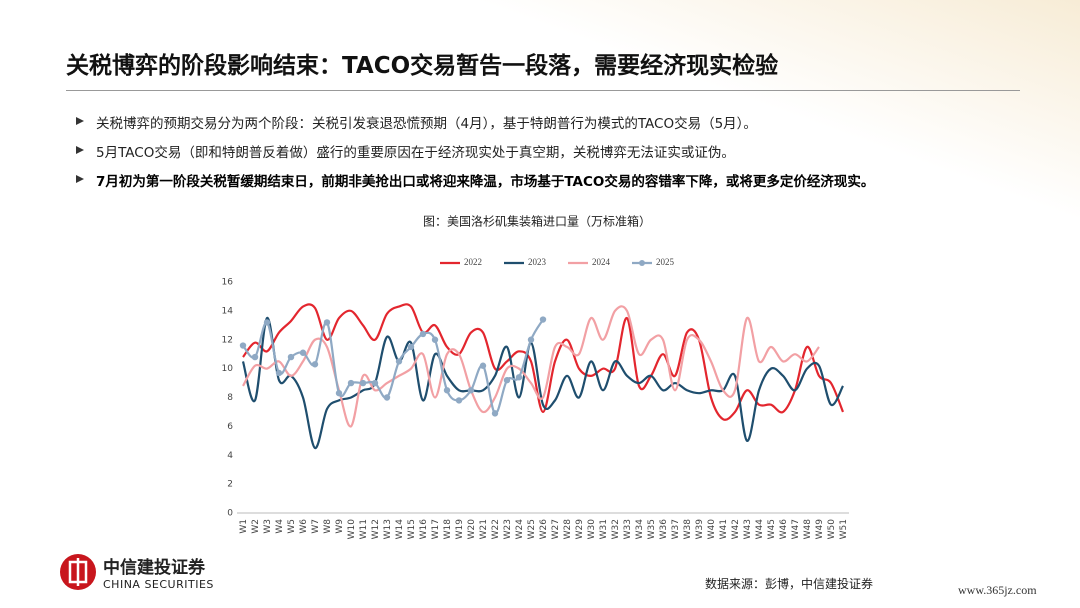  What do you see at coordinates (460, 529) in the screenshot?
I see `x-tick-label: W19` at bounding box center [460, 529].